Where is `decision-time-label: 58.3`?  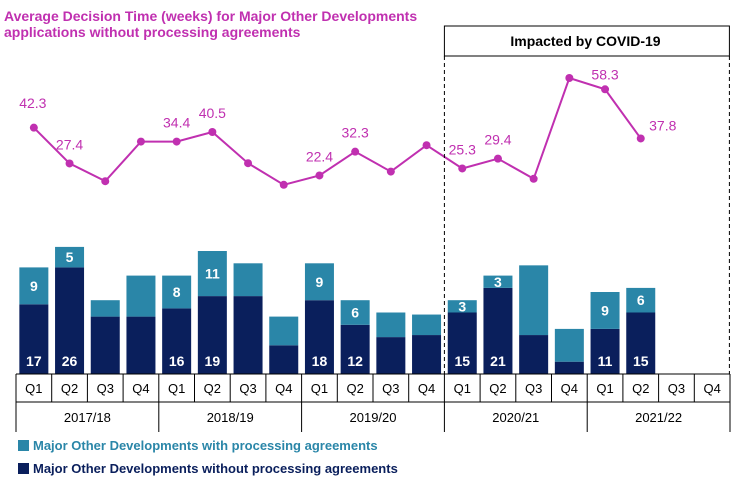 decision-time-label: 58.3 is located at coordinates (604, 74).